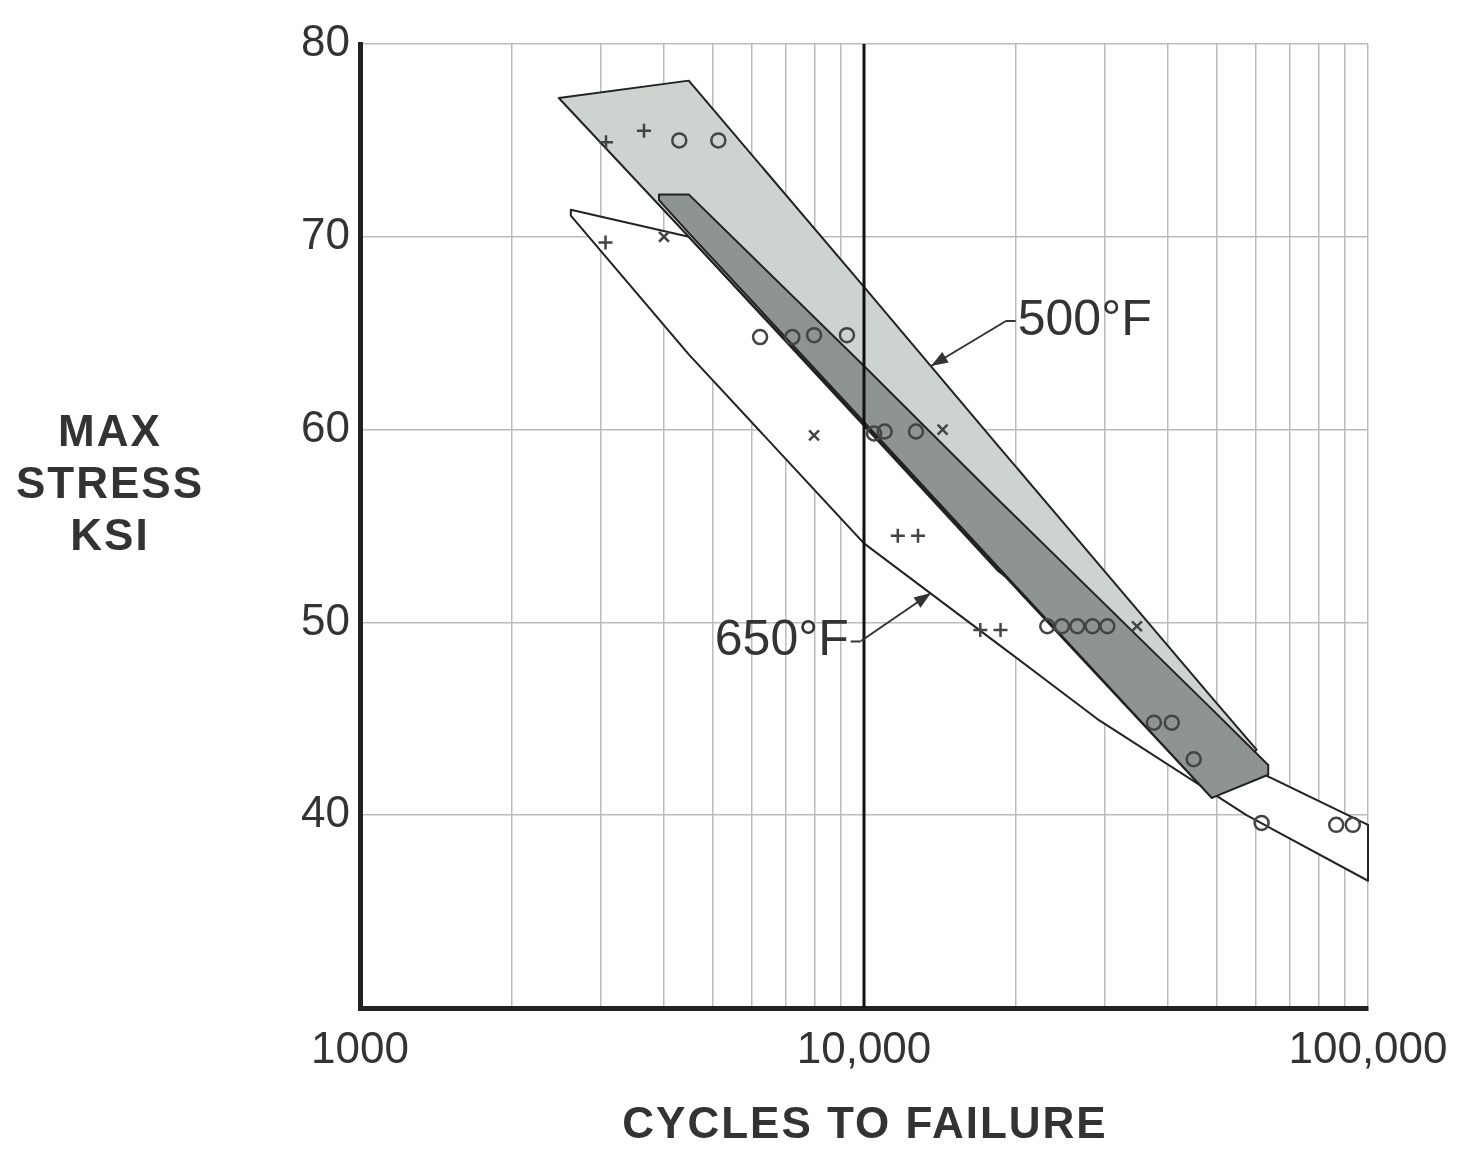 This screenshot has width=1467, height=1155. Describe the element at coordinates (325, 41) in the screenshot. I see `y-tick-label: 80` at that location.